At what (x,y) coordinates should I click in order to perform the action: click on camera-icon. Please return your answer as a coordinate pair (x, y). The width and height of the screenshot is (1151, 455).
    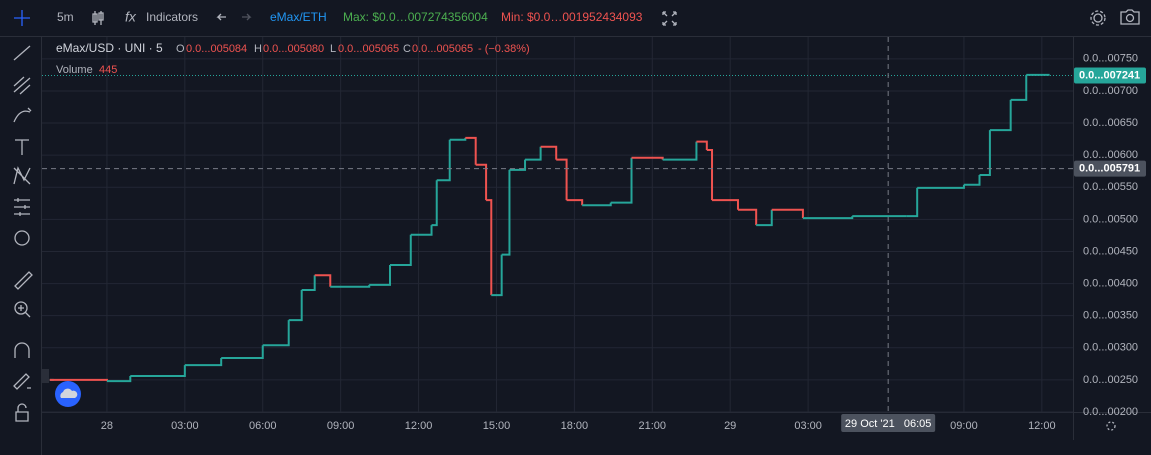
    Looking at the image, I should click on (1130, 17).